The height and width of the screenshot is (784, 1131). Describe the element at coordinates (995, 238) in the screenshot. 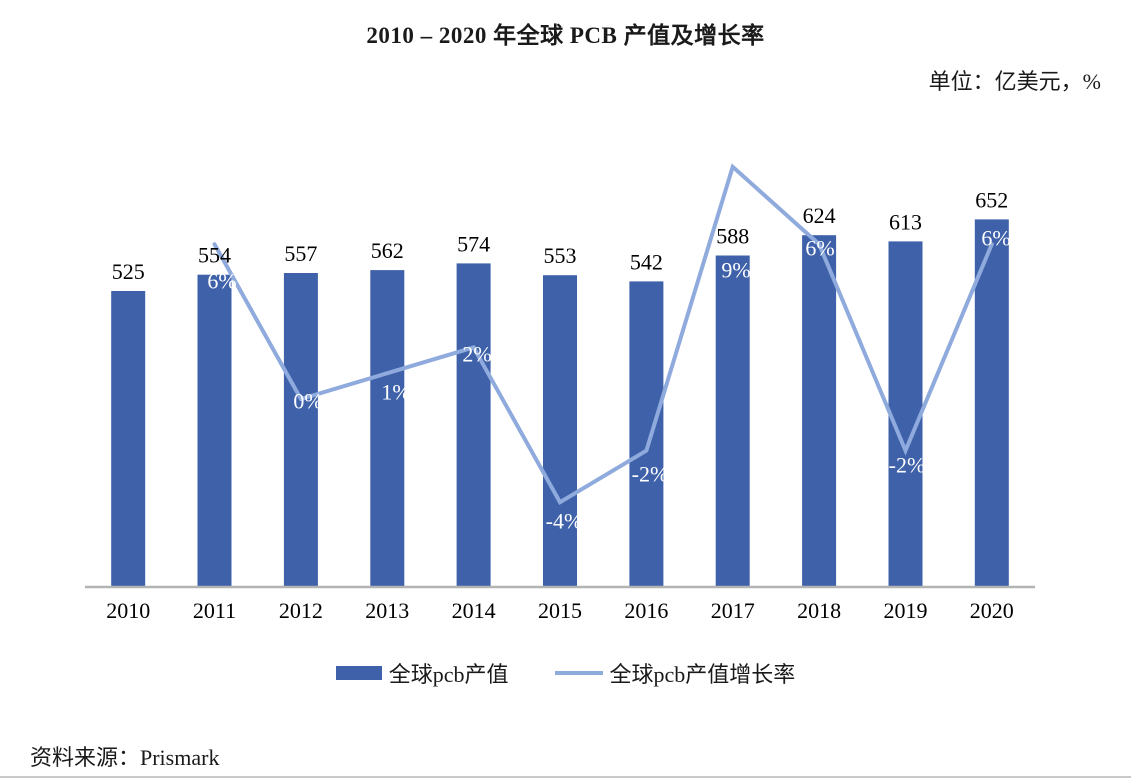

I see `line-value-label-2020: 6%` at that location.